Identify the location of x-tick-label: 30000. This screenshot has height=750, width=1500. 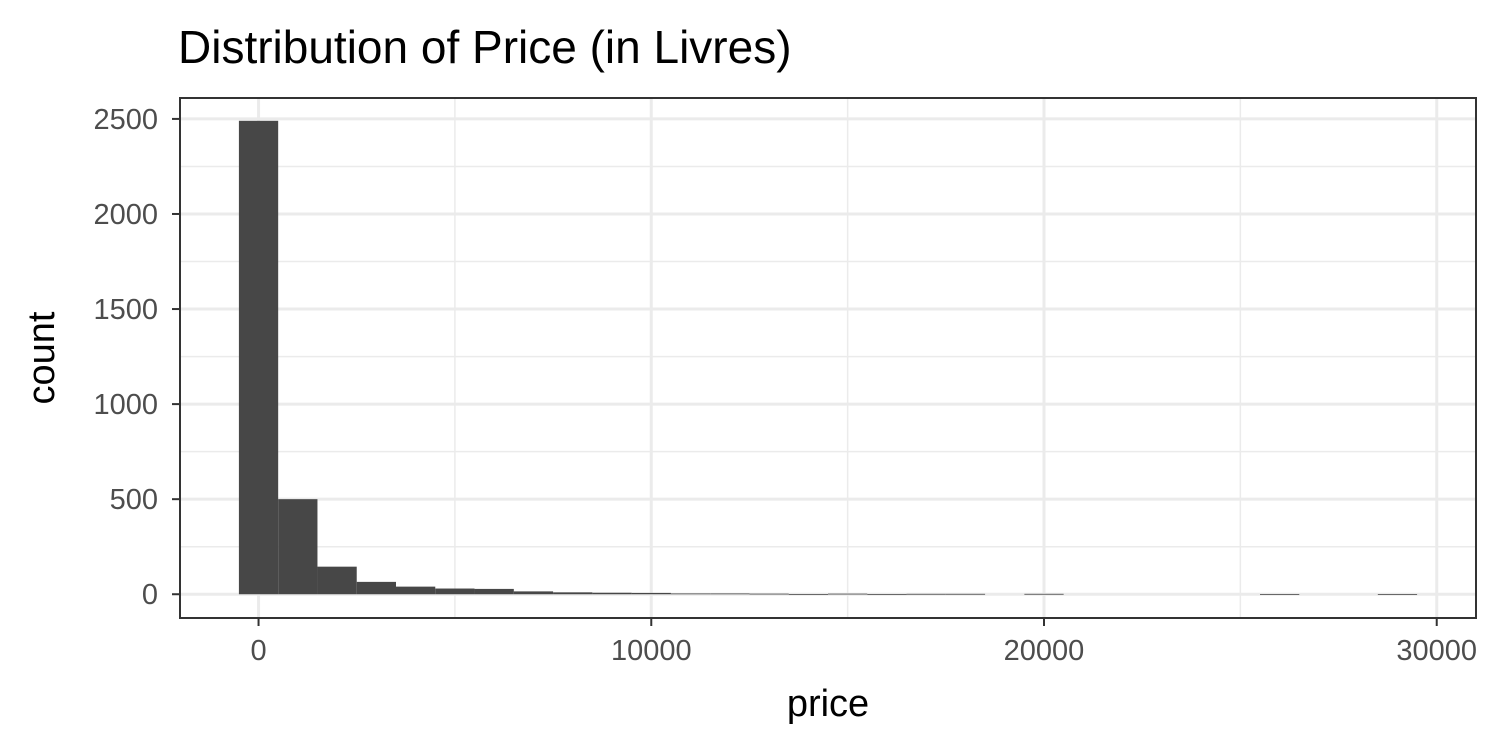
(1436, 651).